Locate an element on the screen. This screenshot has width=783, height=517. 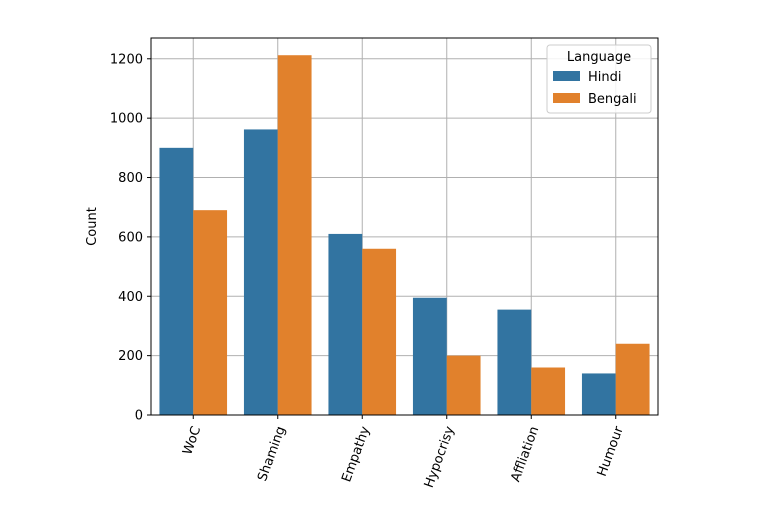
bar-hindi-shaming is located at coordinates (260, 272).